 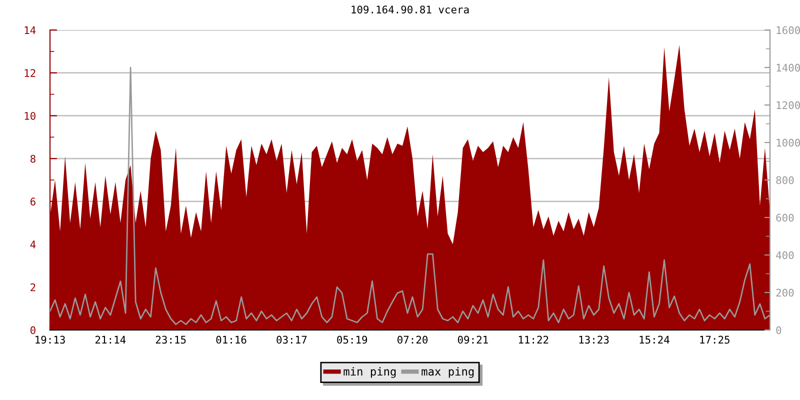 I want to click on x-tick-label: 11:22, so click(x=533, y=340).